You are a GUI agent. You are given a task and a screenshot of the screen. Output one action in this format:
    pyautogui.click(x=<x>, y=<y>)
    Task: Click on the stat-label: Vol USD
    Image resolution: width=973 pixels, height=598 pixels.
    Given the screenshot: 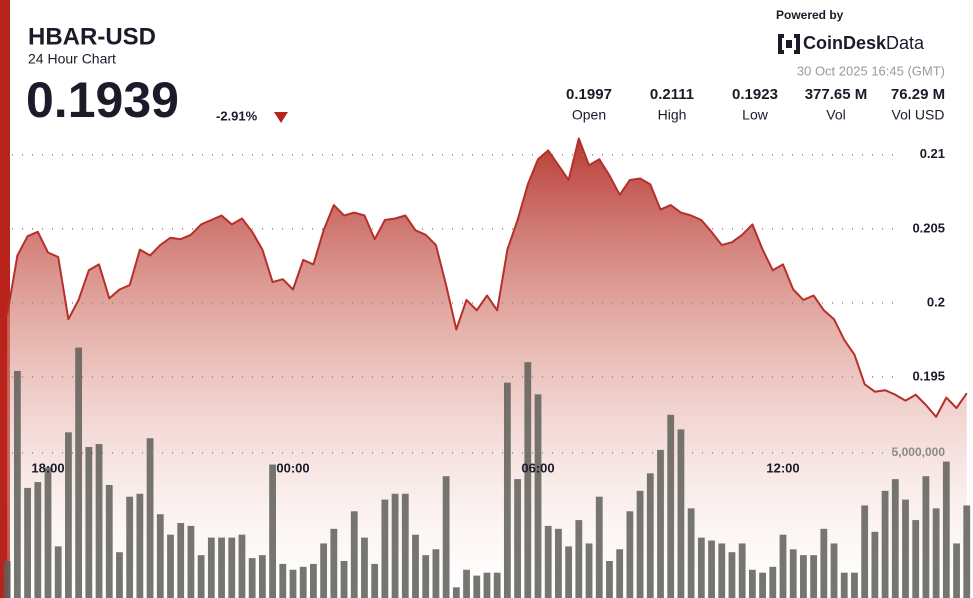 What is the action you would take?
    pyautogui.click(x=918, y=115)
    